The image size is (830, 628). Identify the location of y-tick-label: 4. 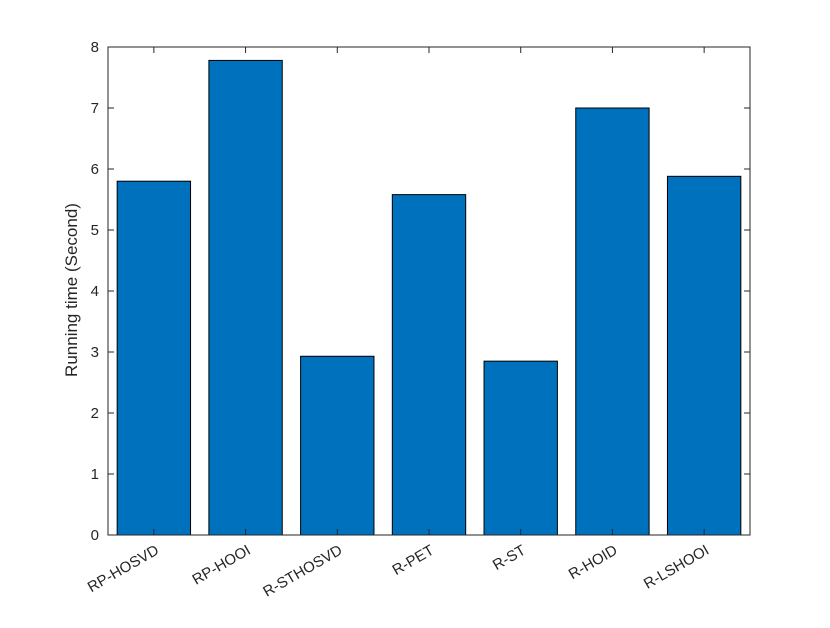
(95, 291).